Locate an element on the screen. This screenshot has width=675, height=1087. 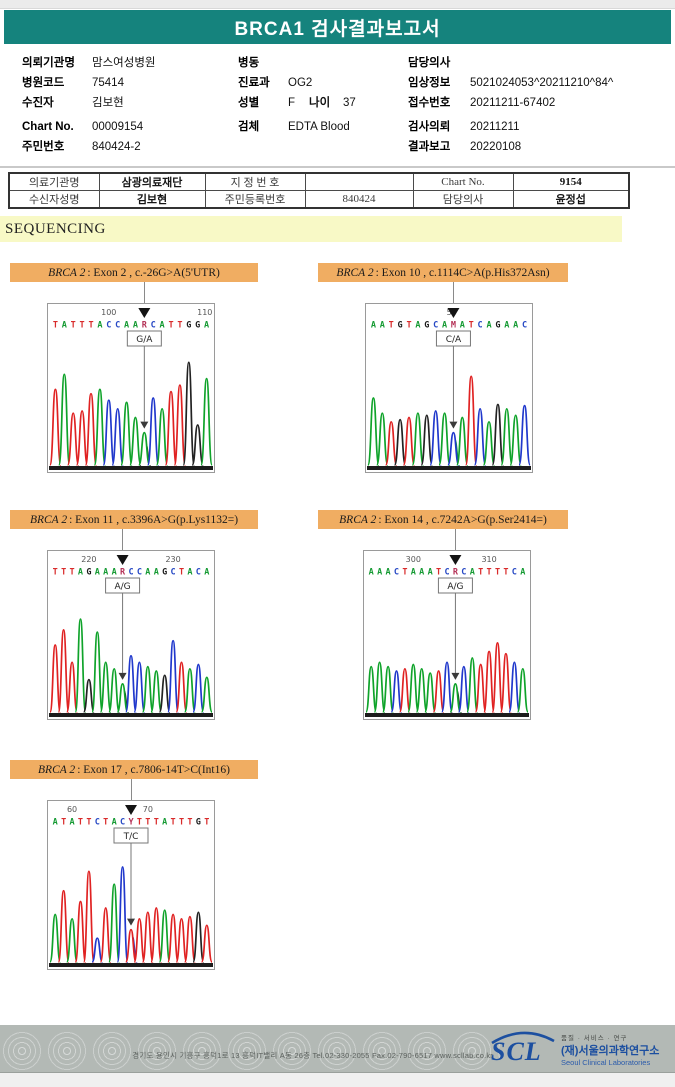
top-strip is located at coordinates (337, 4).